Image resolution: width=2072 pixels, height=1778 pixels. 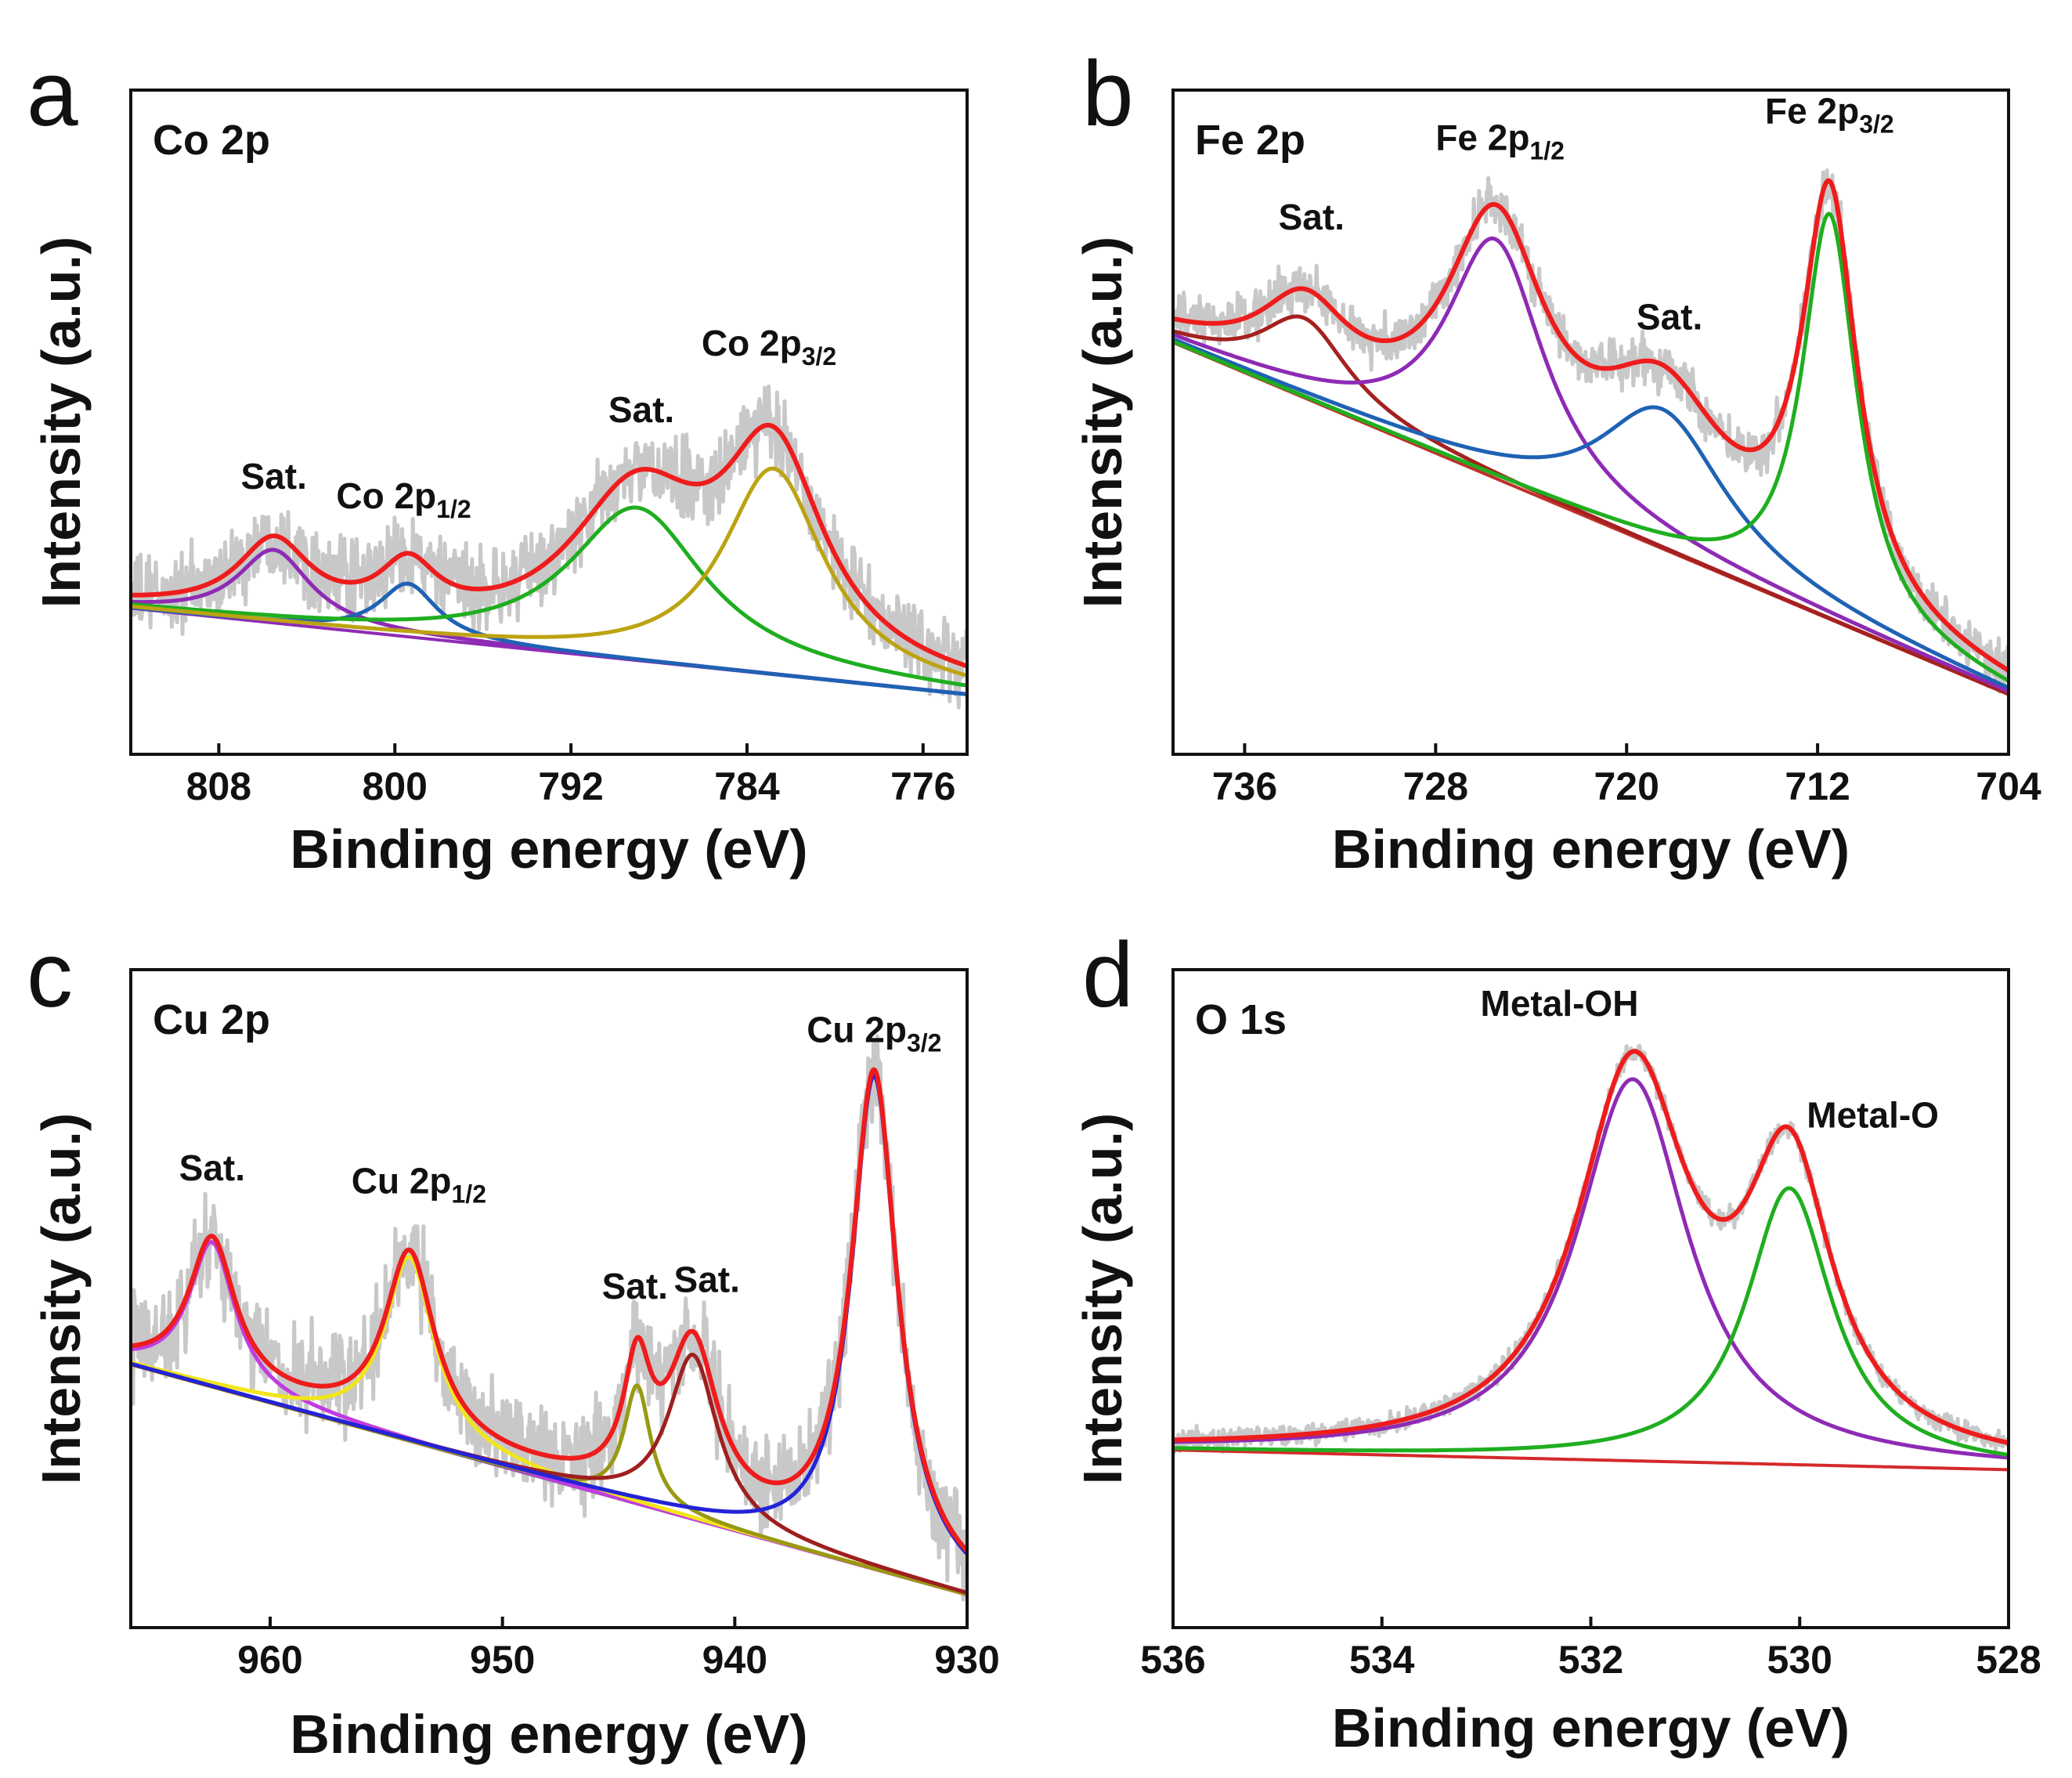 What do you see at coordinates (1873, 1115) in the screenshot?
I see `peak-annotation: Metal-O` at bounding box center [1873, 1115].